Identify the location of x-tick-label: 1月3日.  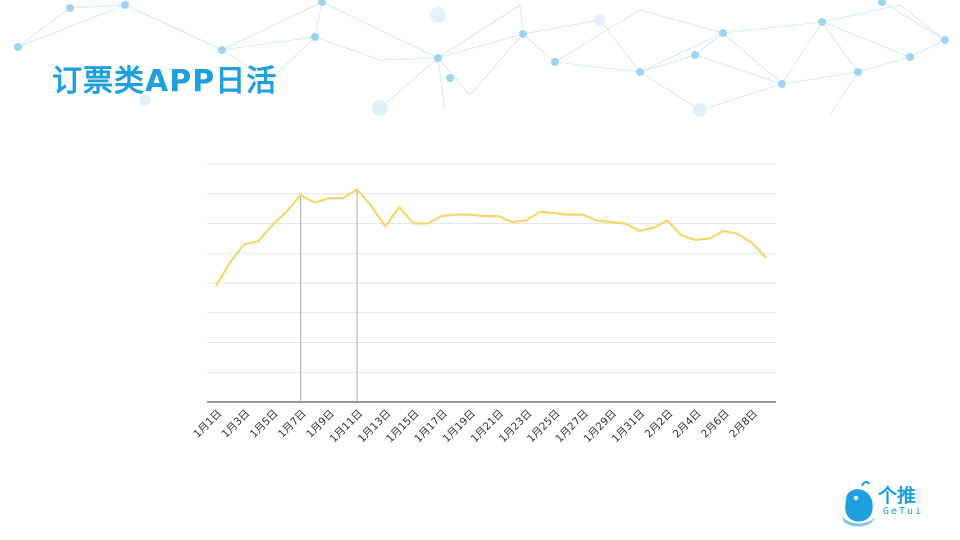
(236, 424).